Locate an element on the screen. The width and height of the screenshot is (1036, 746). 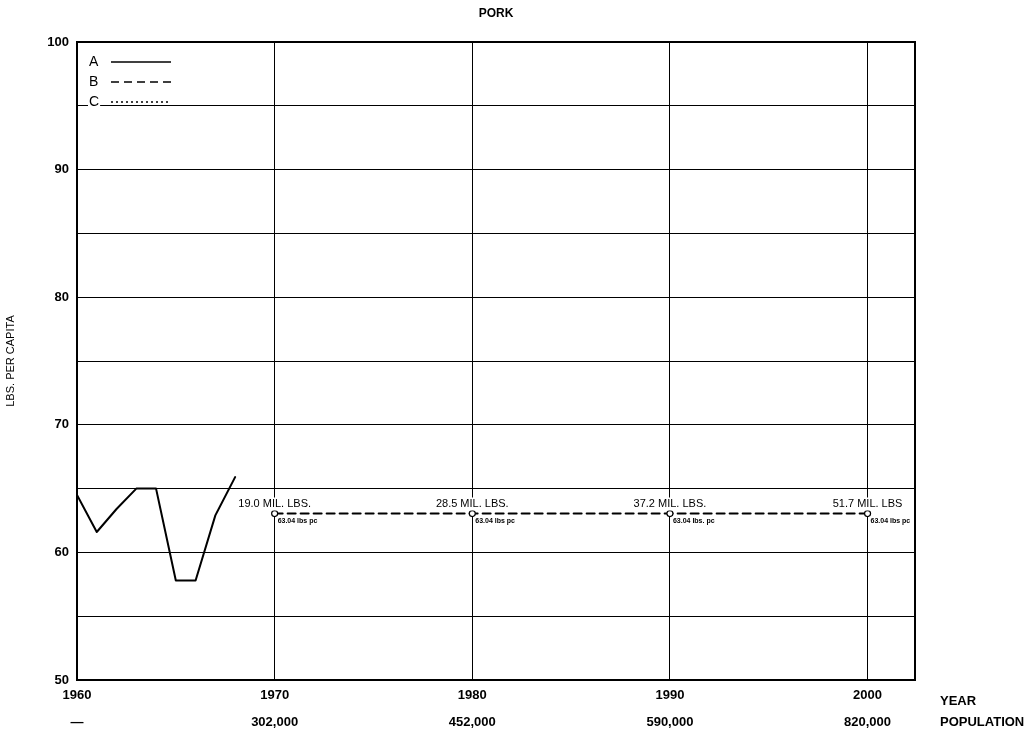
annotation: 28.5 MIL. LBS. is located at coordinates (472, 503).